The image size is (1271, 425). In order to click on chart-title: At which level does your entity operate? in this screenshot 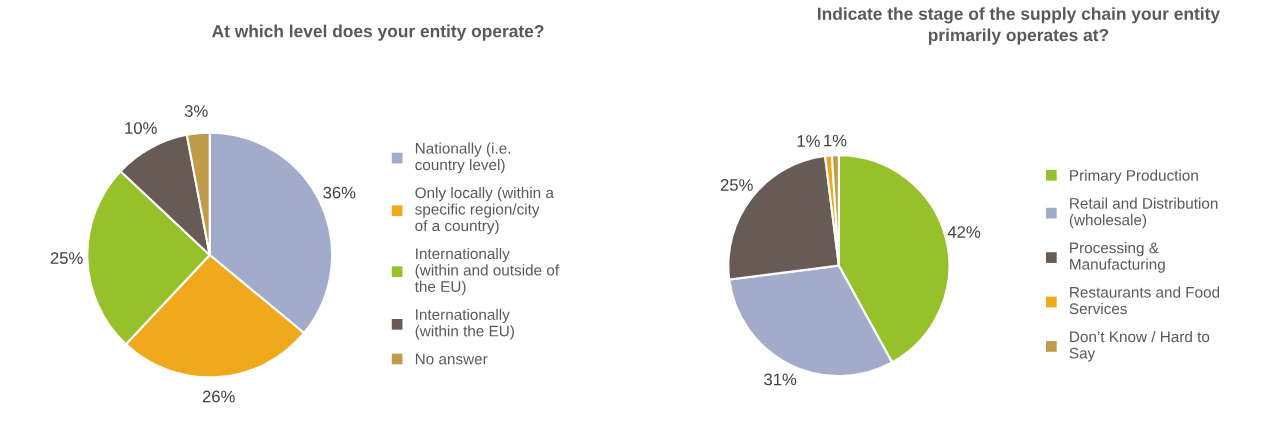, I will do `click(378, 32)`.